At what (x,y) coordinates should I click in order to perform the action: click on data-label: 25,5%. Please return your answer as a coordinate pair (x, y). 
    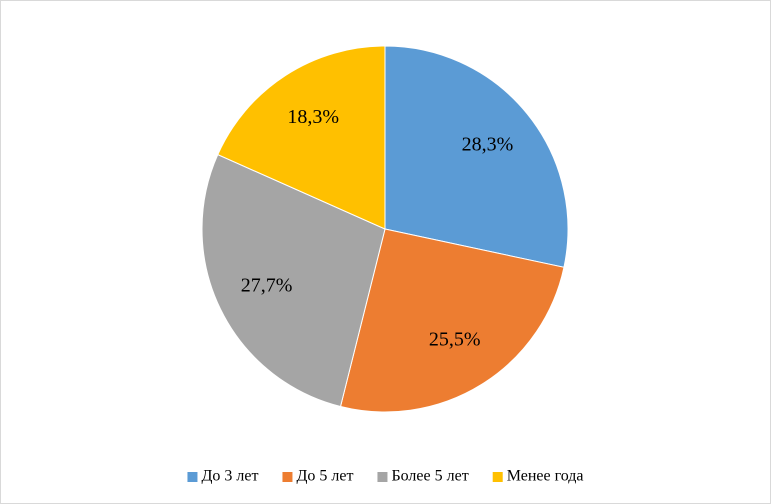
    Looking at the image, I should click on (455, 339).